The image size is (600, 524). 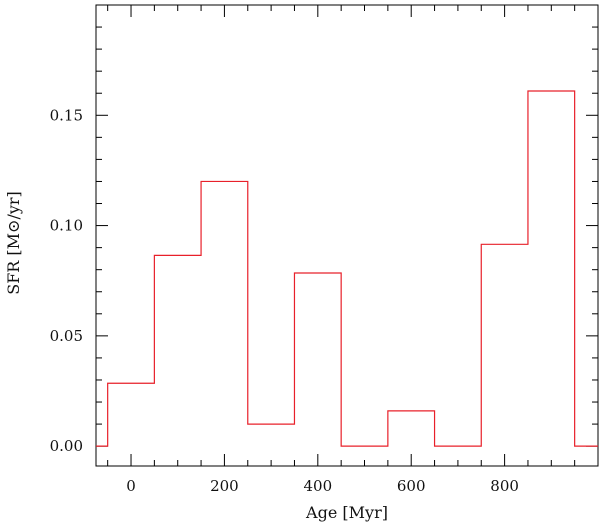 What do you see at coordinates (66, 446) in the screenshot?
I see `y-tick-label: 0.00` at bounding box center [66, 446].